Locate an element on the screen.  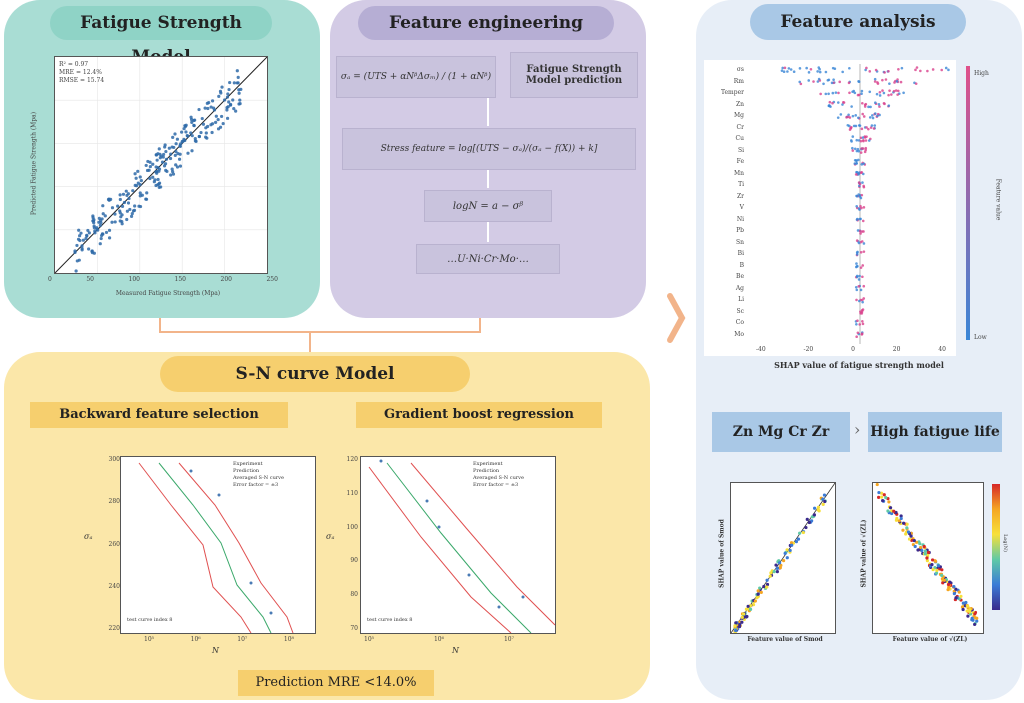
sn-plot-1-svg is located at coordinates (216, 548).